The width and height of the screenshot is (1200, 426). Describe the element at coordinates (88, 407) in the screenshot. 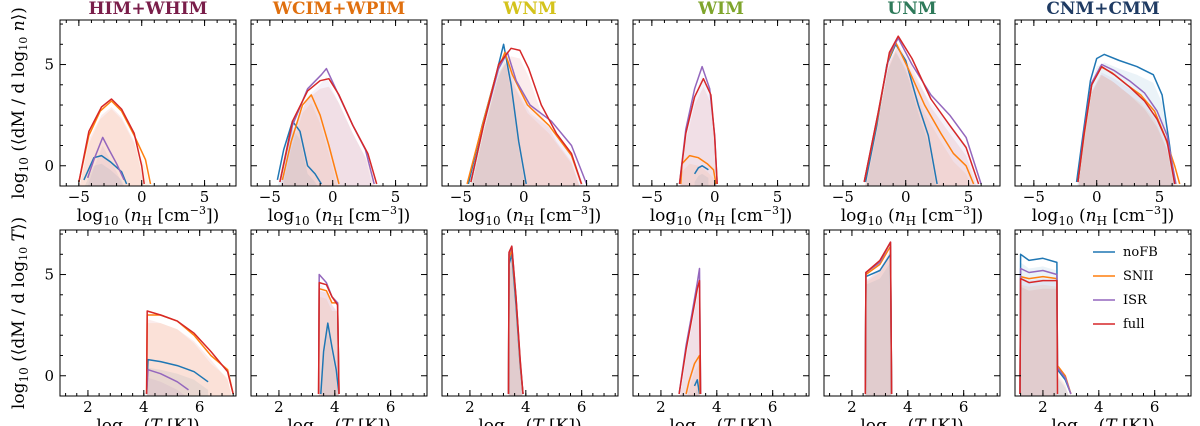

I see `x-tick-label: 2` at that location.